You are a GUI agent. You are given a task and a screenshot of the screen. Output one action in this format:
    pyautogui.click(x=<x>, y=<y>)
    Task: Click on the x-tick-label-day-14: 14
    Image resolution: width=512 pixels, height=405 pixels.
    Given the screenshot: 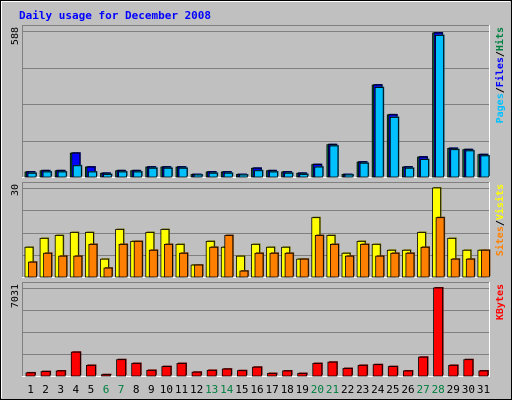 What is the action you would take?
    pyautogui.click(x=227, y=389)
    